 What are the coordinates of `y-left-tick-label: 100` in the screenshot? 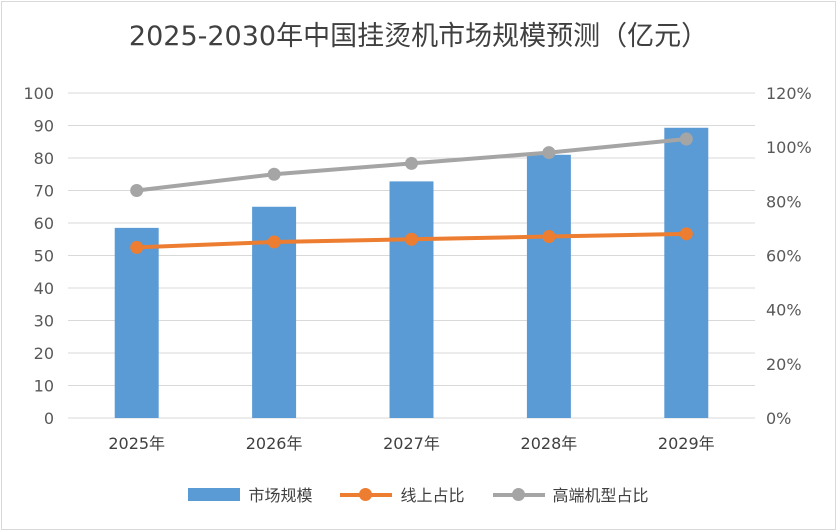 It's located at (38, 93).